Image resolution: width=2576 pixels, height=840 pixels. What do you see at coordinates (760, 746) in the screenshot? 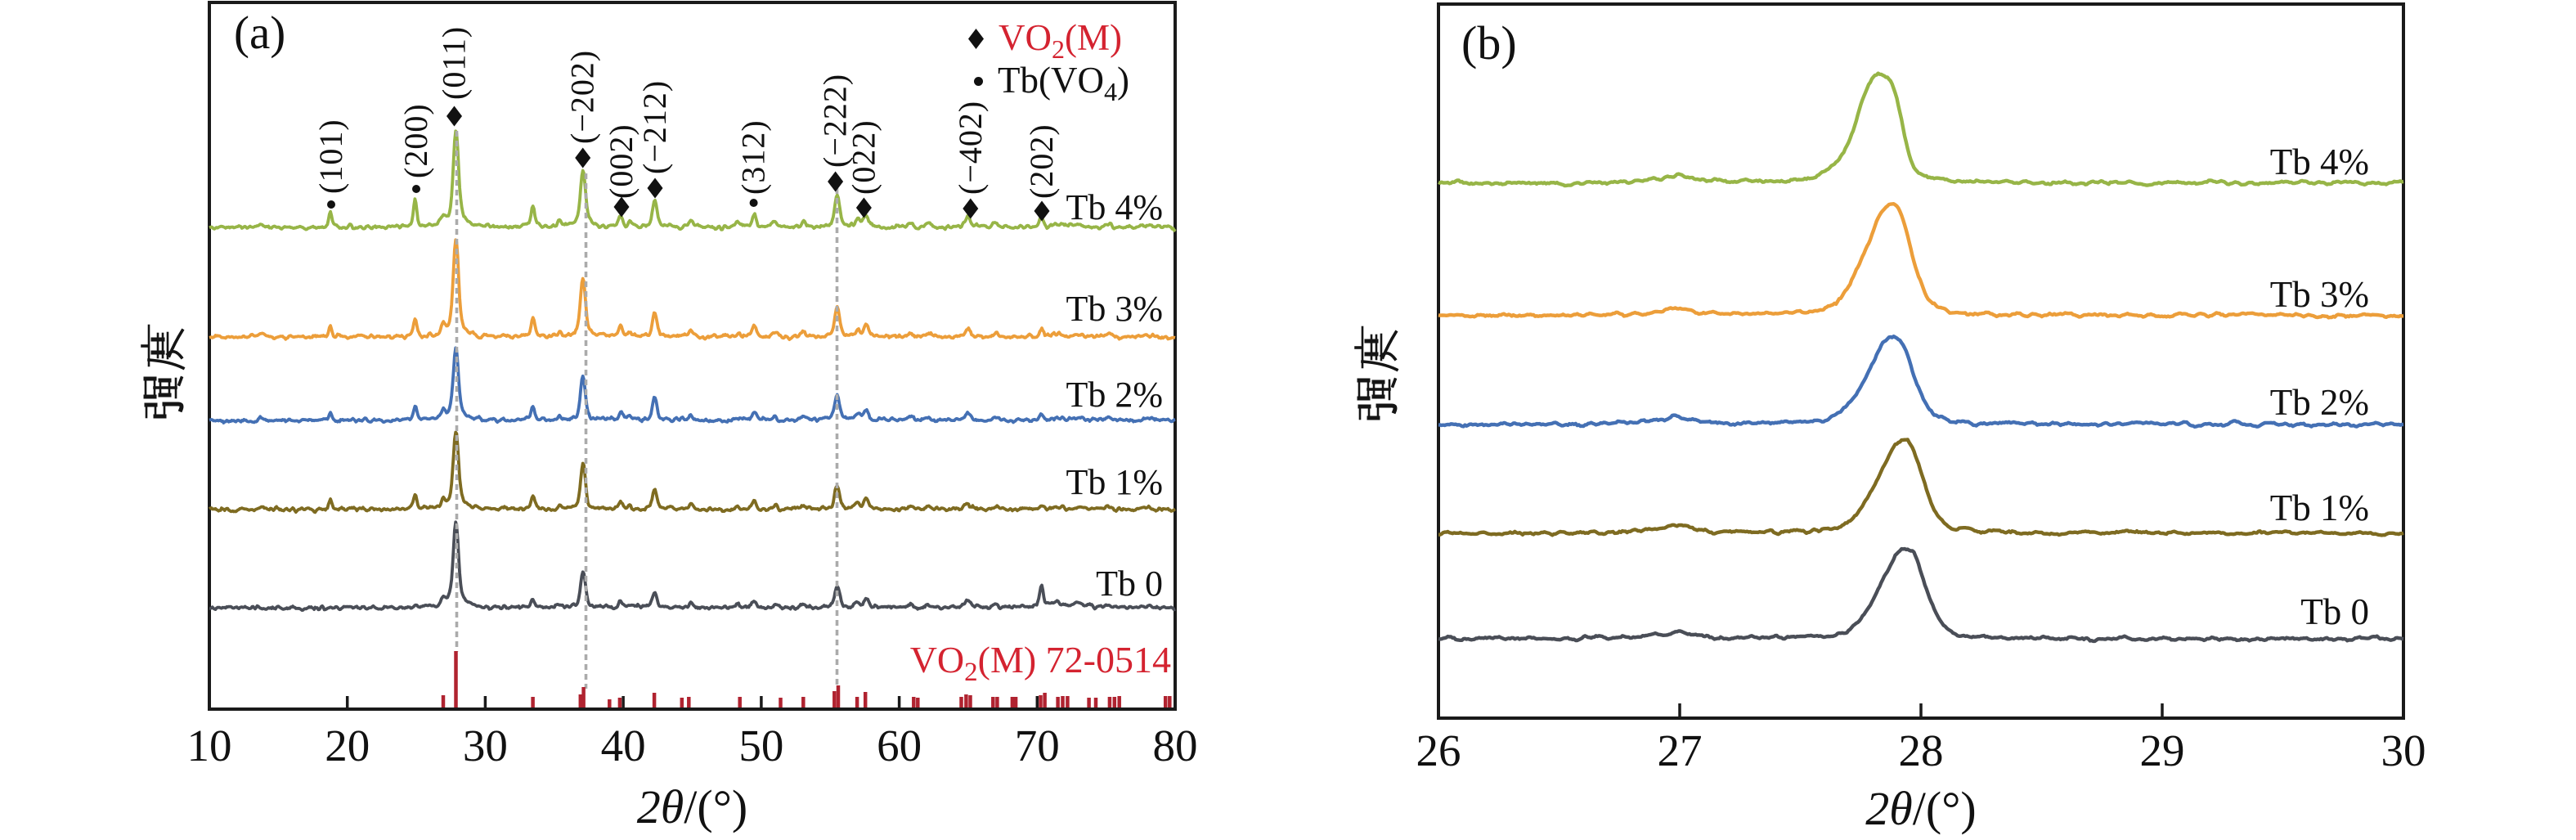
I see `svg-text: 50` at bounding box center [760, 746].